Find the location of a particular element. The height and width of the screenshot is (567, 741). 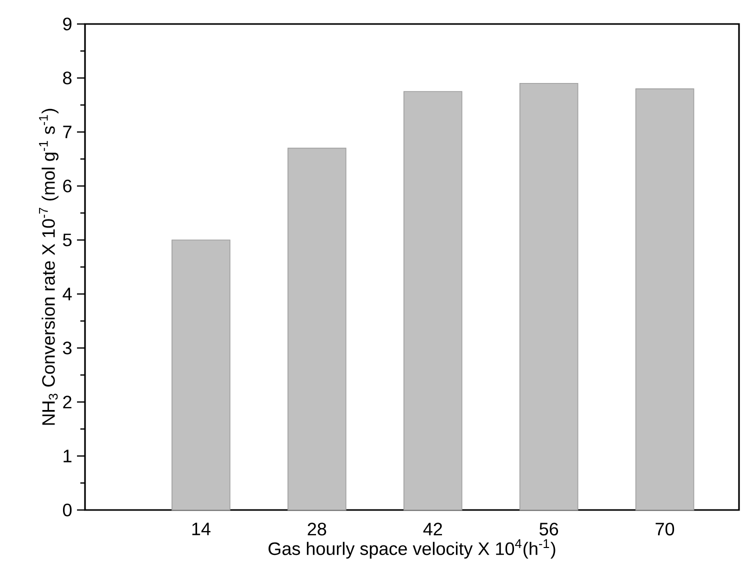

x-tick-label: 70 is located at coordinates (665, 529).